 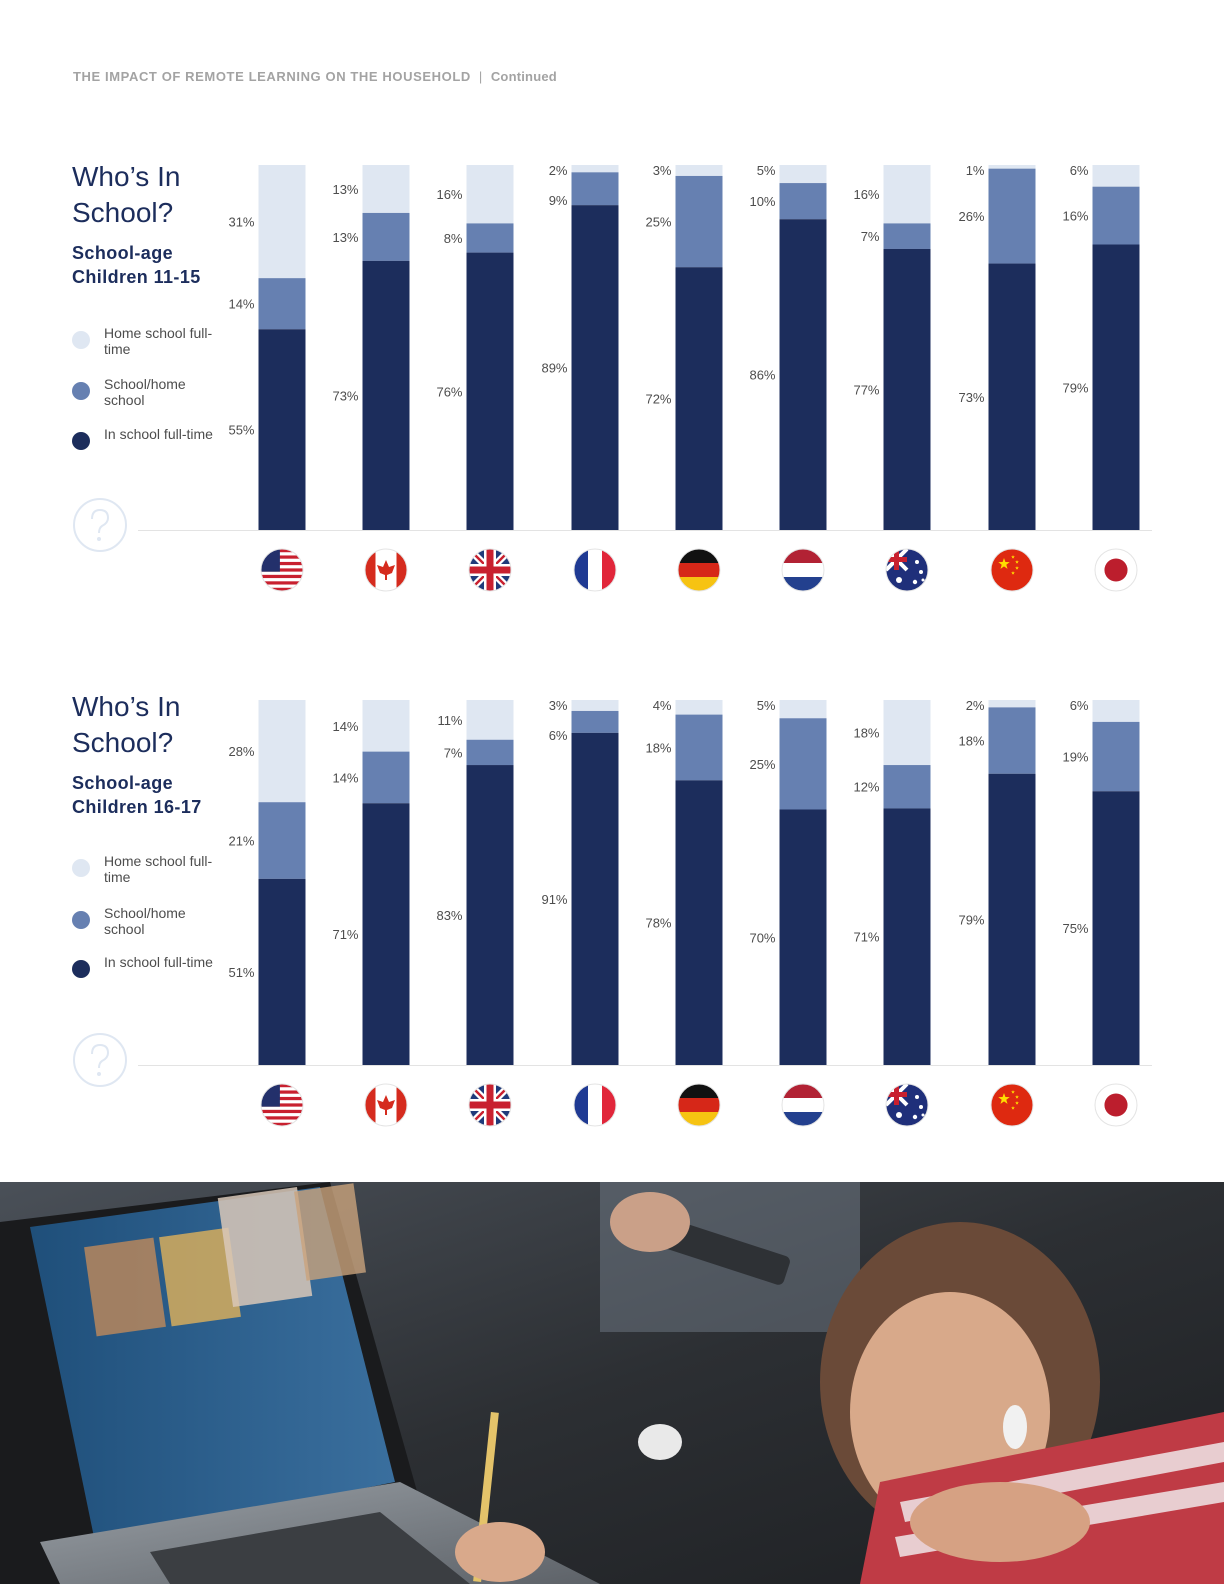 I want to click on france-flag-icon, so click(x=595, y=1105).